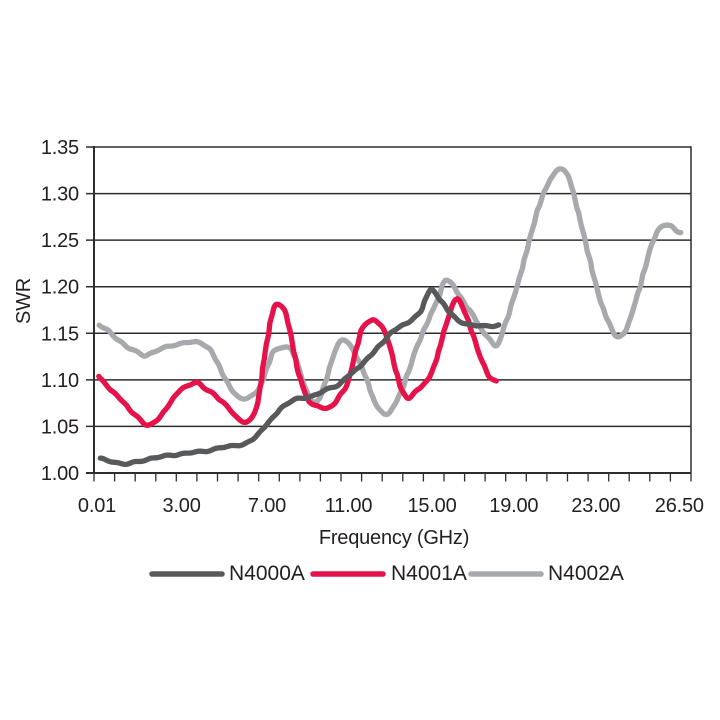 The image size is (720, 720). Describe the element at coordinates (60, 148) in the screenshot. I see `svg-text: 1.35` at that location.